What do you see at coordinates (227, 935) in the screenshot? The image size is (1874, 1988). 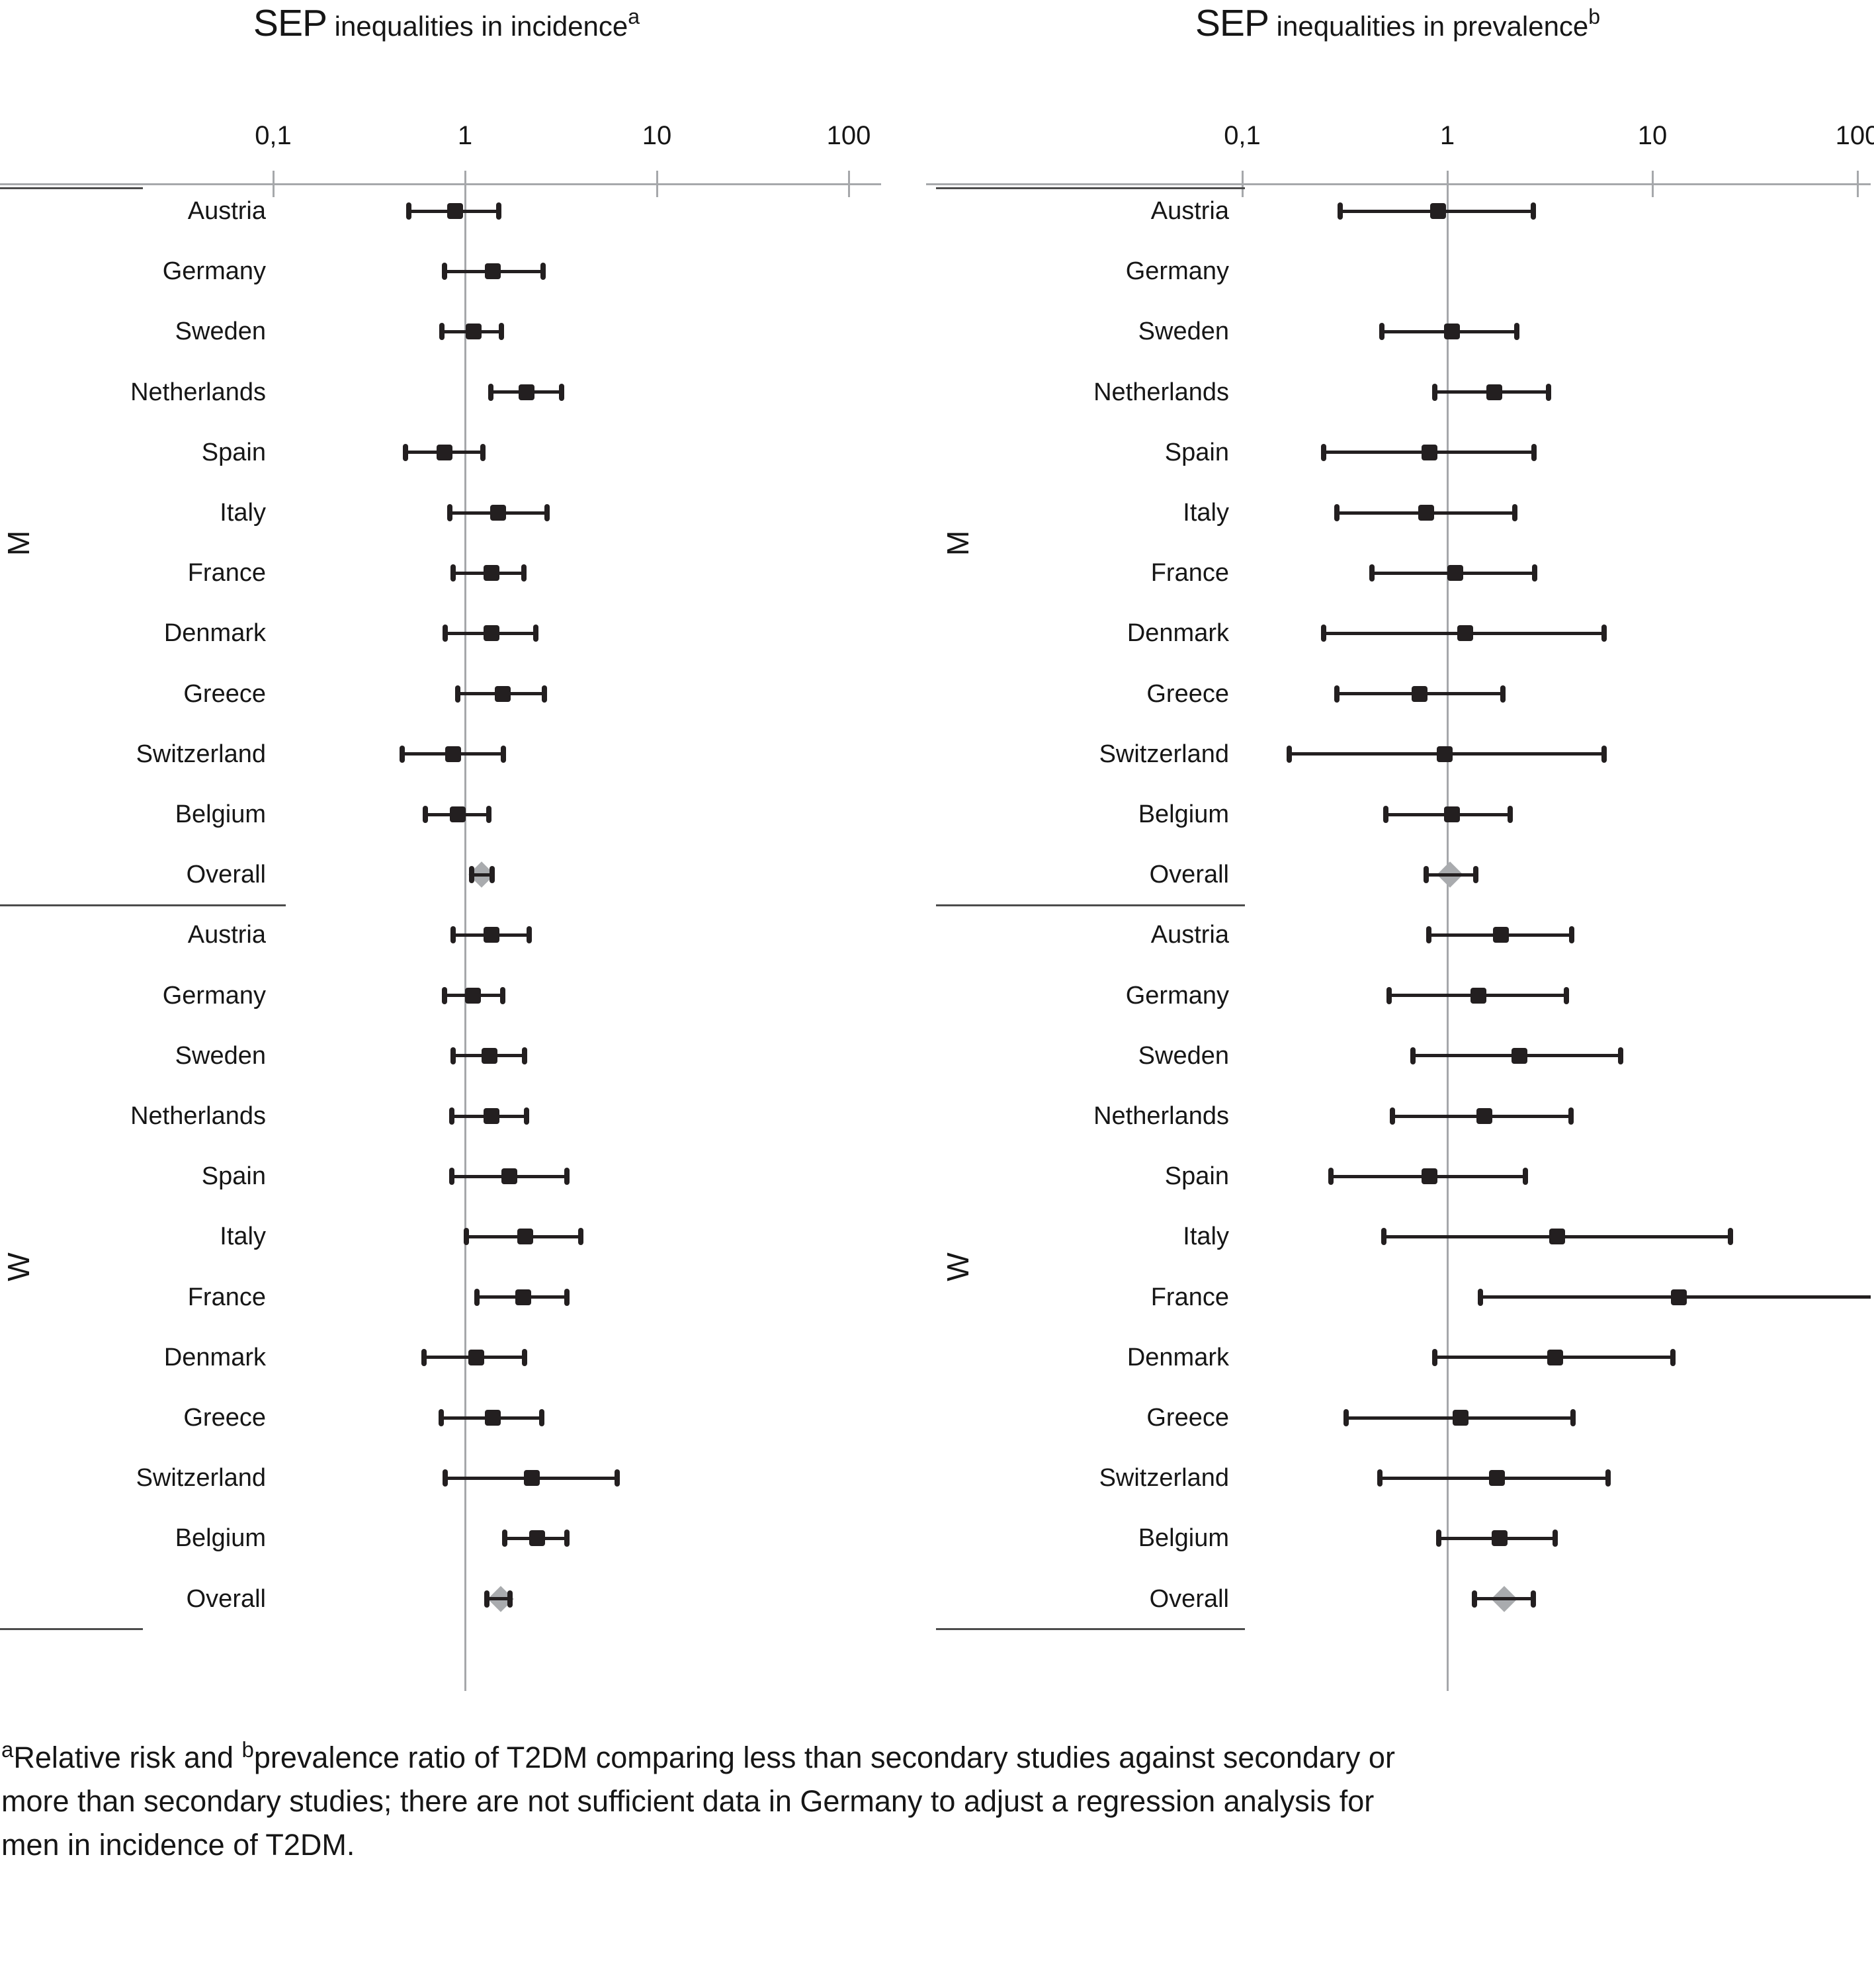 I see `row-label-austria: Austria` at bounding box center [227, 935].